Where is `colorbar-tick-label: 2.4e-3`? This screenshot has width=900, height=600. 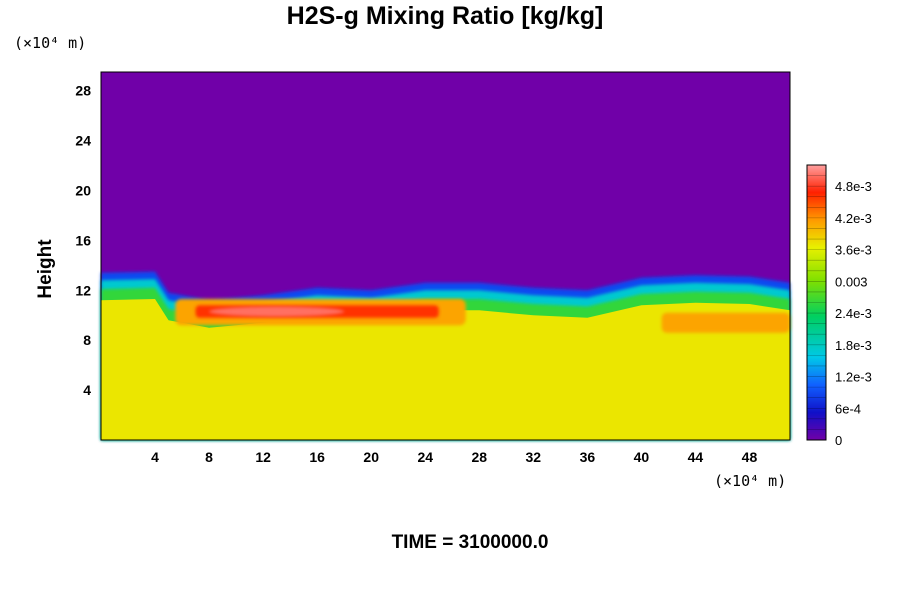 colorbar-tick-label: 2.4e-3 is located at coordinates (853, 313).